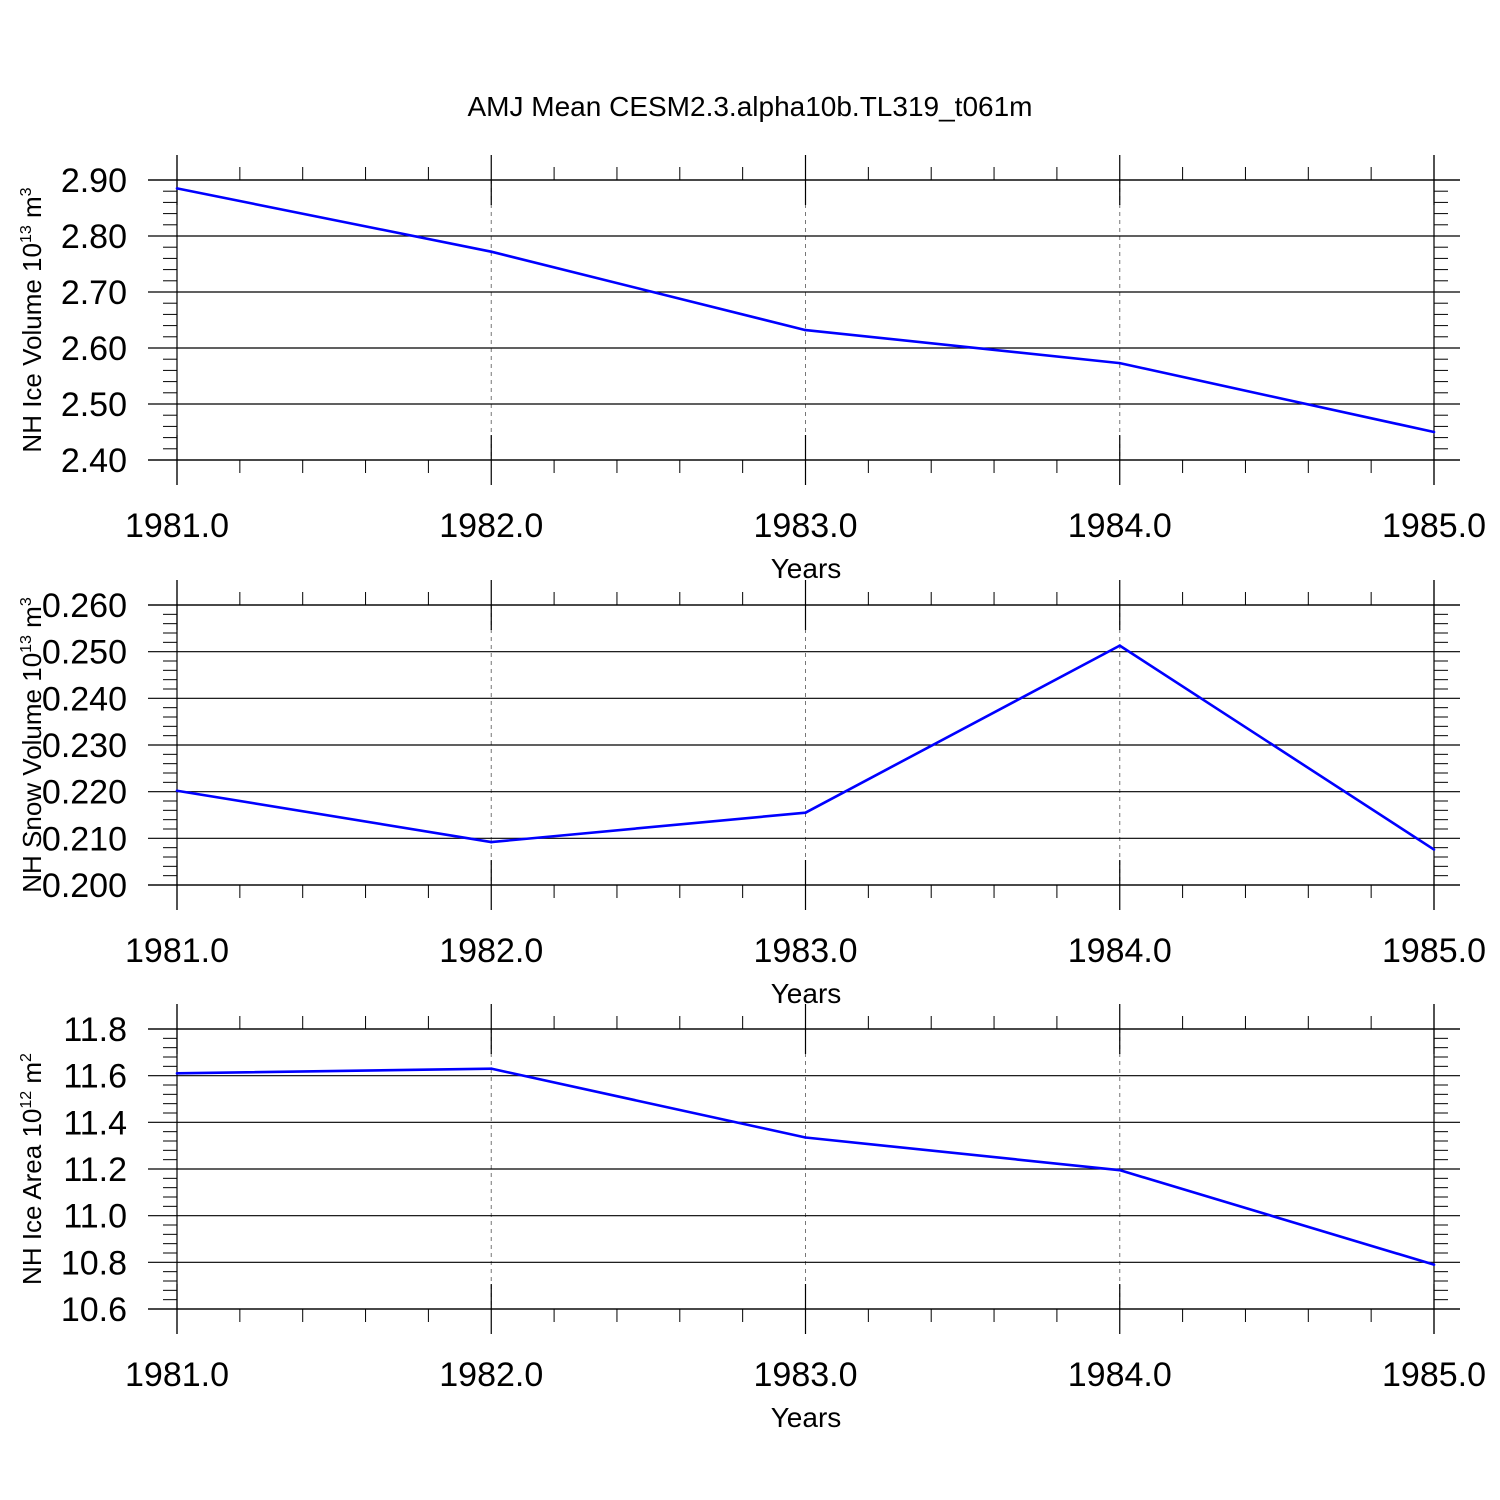  I want to click on y-tick-label: 11.0, so click(95, 1217).